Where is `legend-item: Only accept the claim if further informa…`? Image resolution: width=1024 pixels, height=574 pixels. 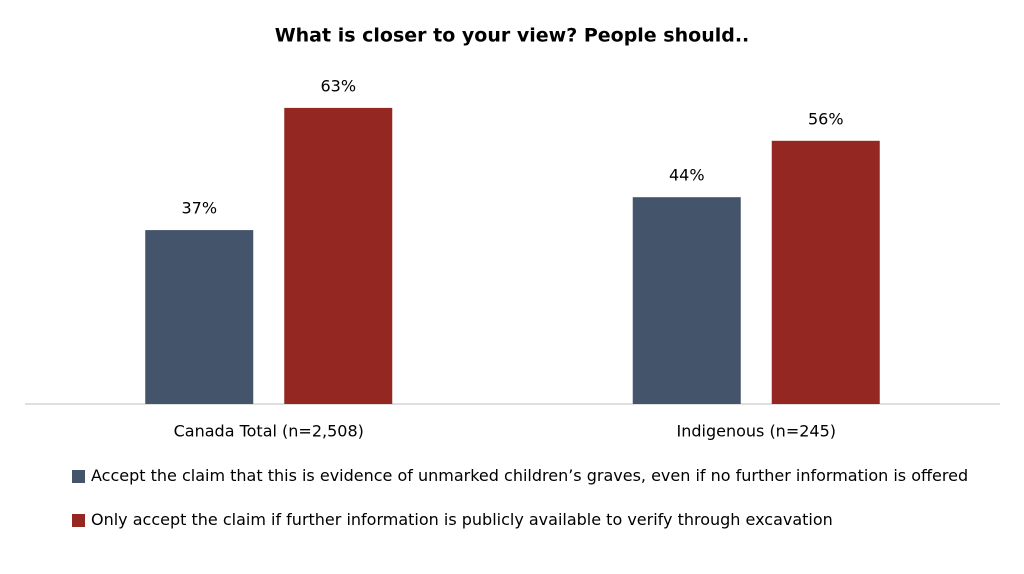
legend-item: Only accept the claim if further informa… is located at coordinates (522, 520).